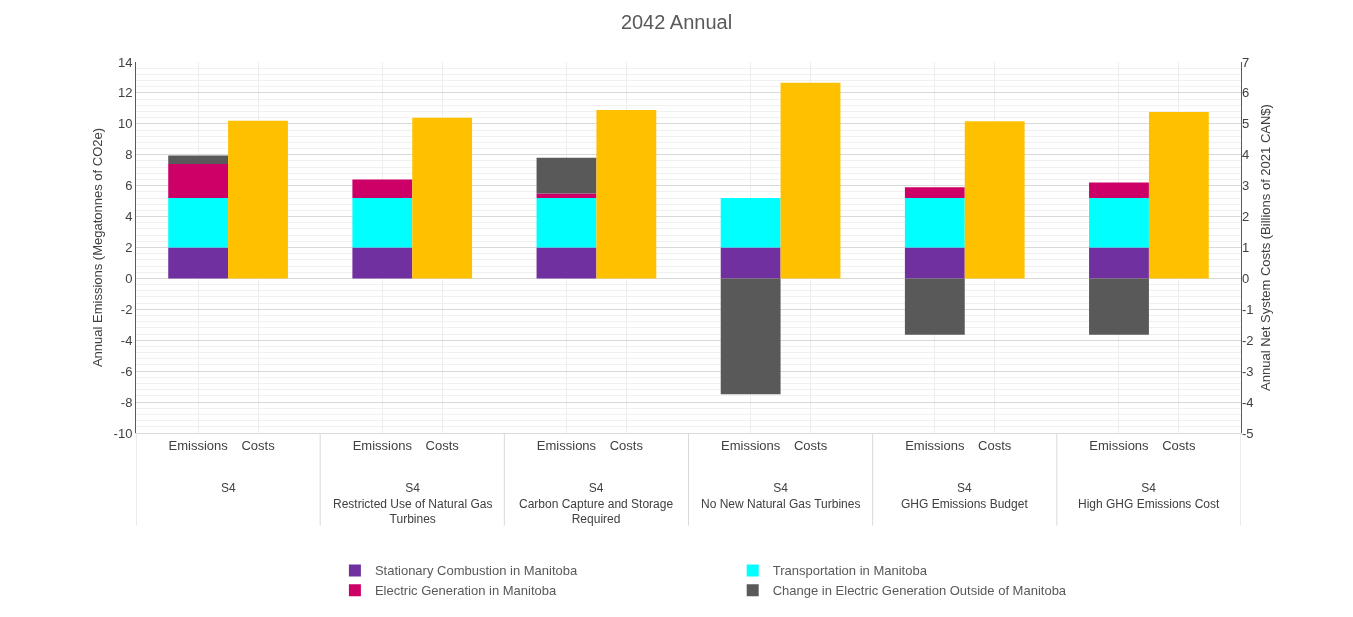  Describe the element at coordinates (466, 591) in the screenshot. I see `legend-label: Electric Generation in Manitoba` at that location.